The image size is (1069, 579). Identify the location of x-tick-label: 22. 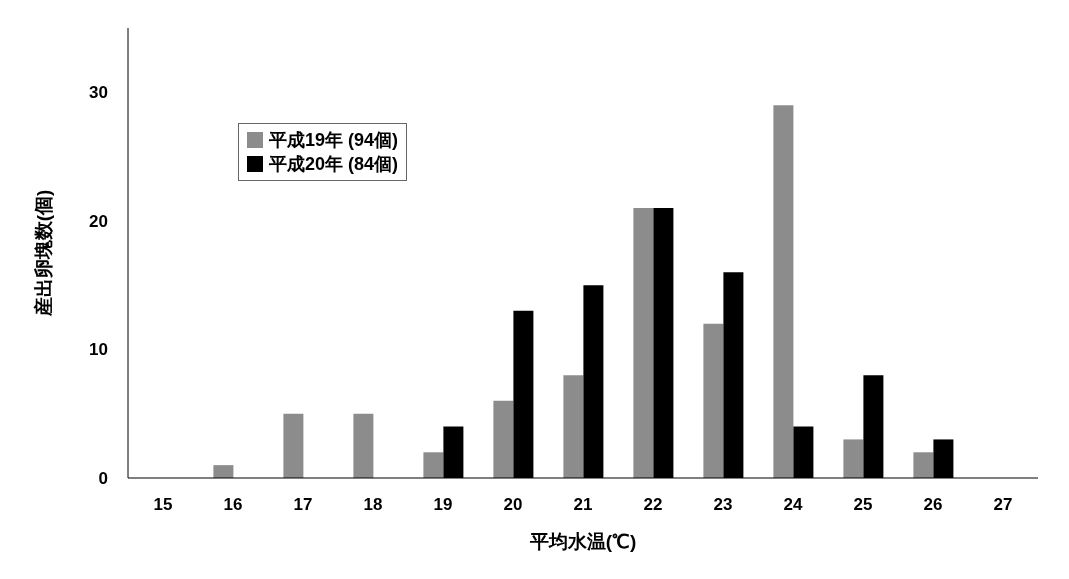
(653, 505).